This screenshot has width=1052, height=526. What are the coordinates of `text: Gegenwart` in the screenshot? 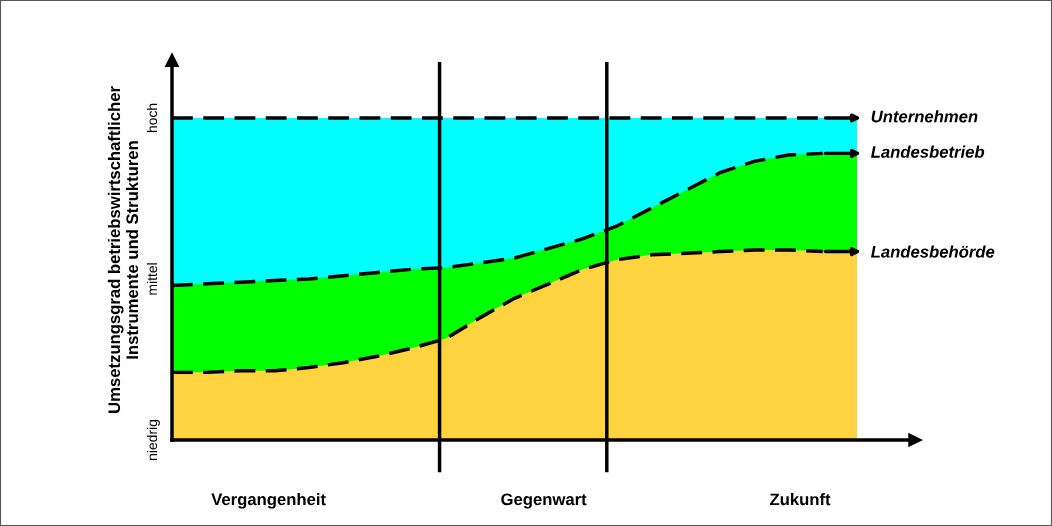 It's located at (544, 501).